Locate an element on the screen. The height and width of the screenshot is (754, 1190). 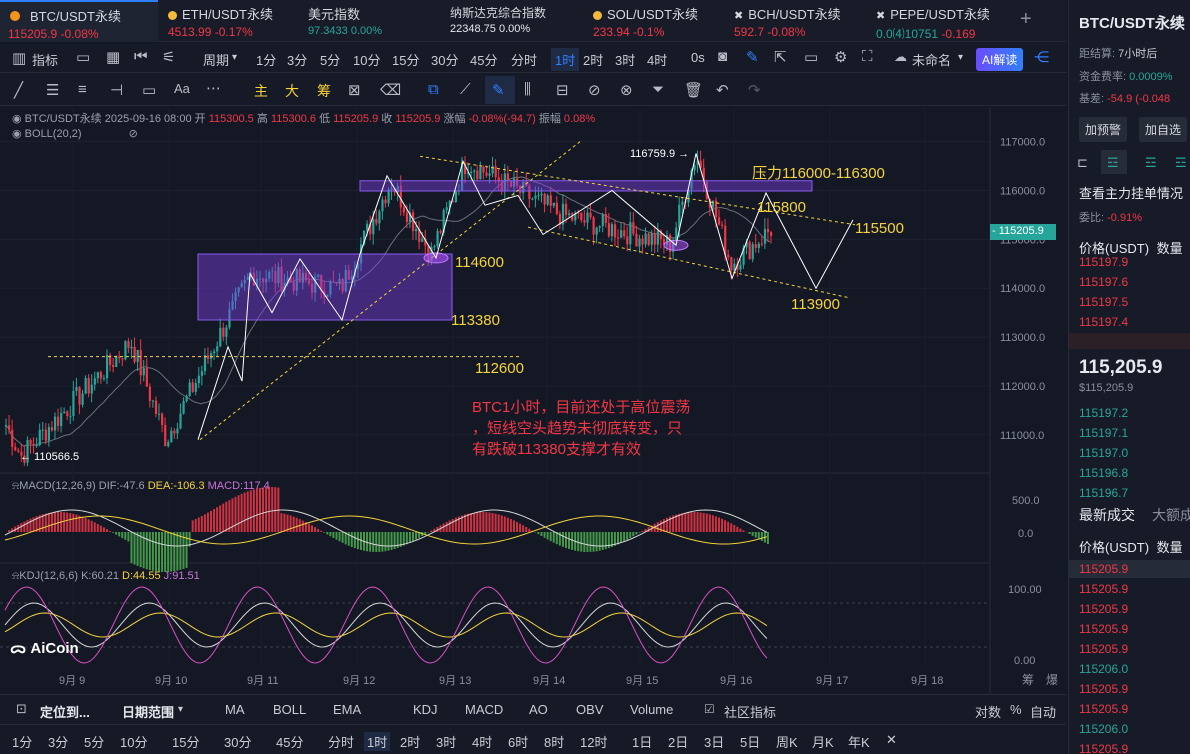
book-both-icon: ☲ is located at coordinates (1181, 162).